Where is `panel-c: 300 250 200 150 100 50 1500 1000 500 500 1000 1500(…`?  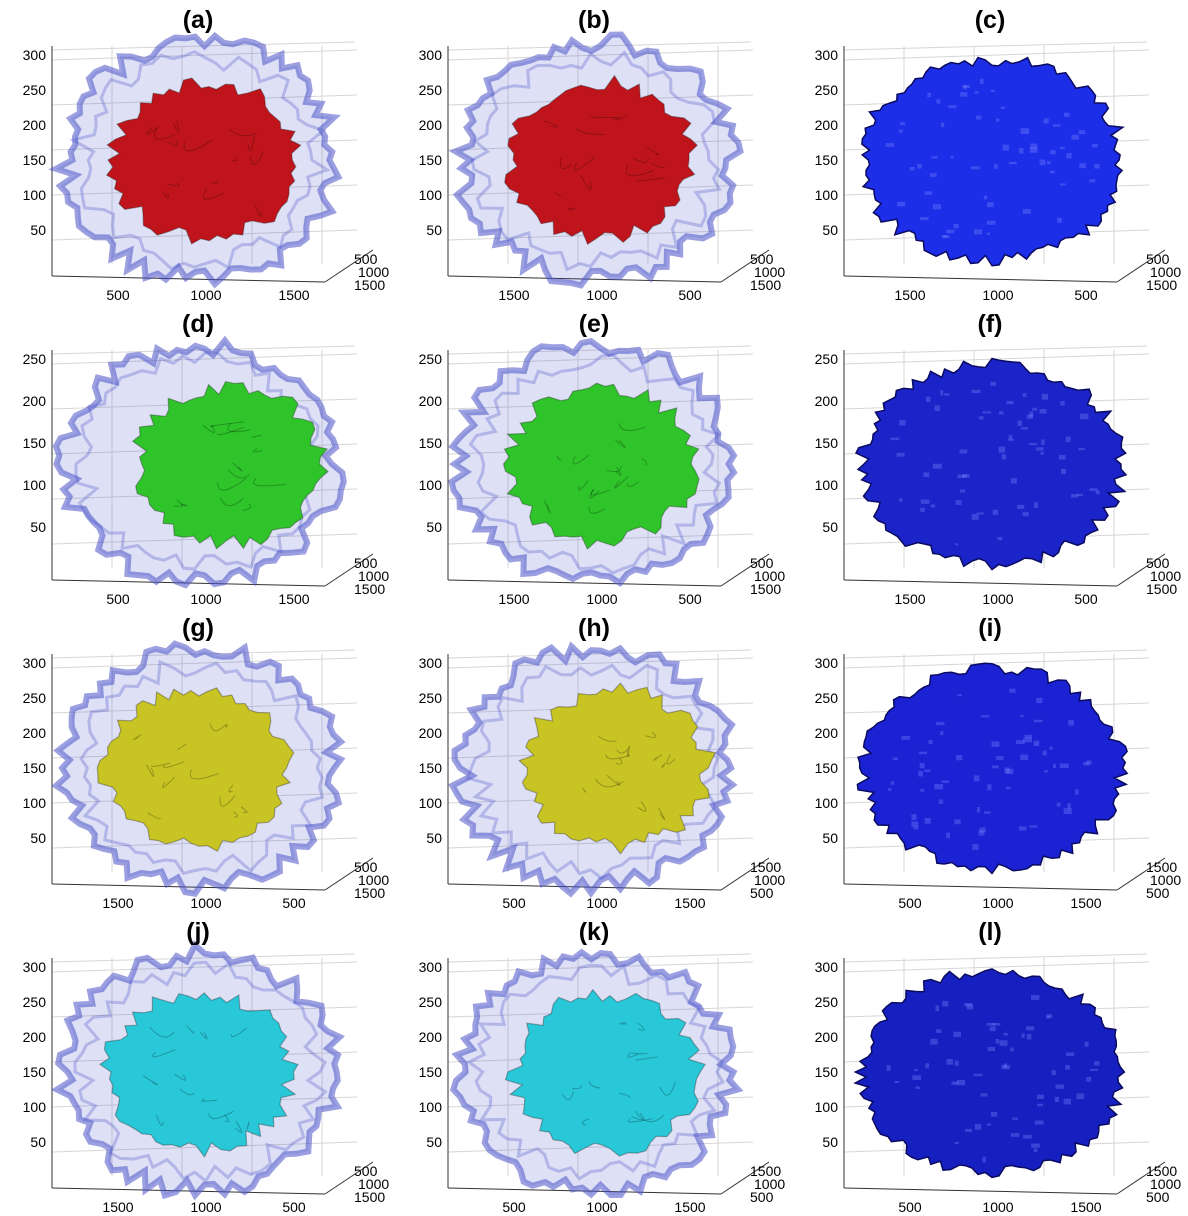 panel-c: 300 250 200 150 100 50 1500 1000 500 500 1000 1500(… is located at coordinates (990, 152).